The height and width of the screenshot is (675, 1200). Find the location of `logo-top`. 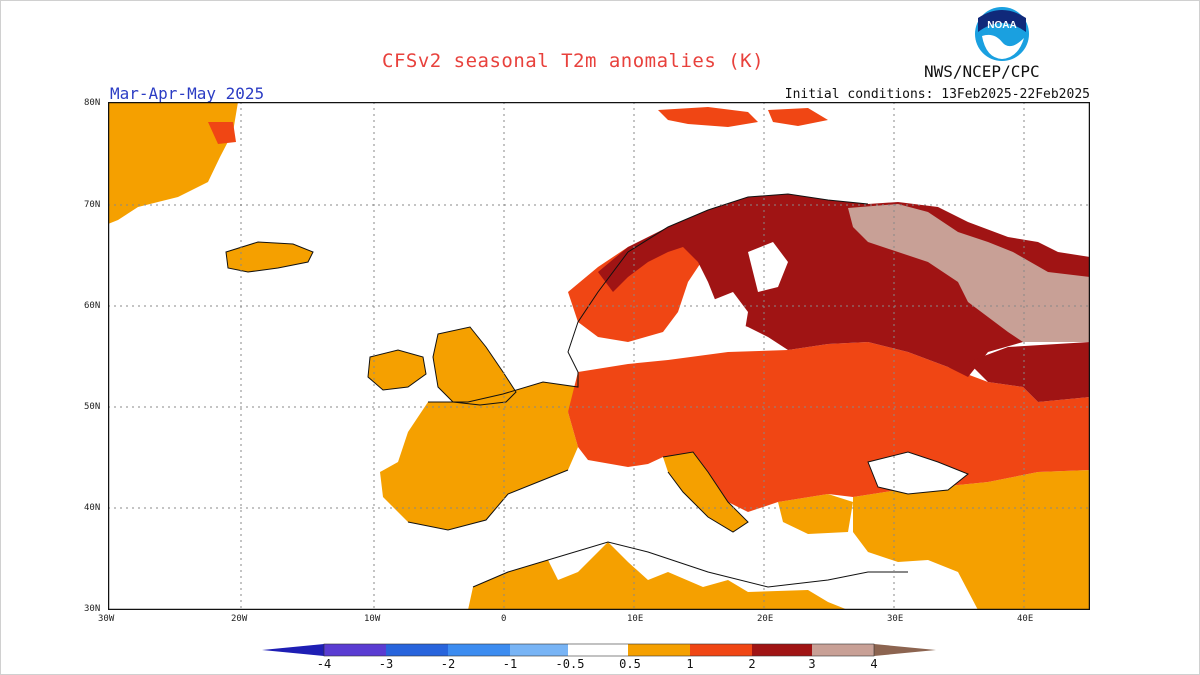

logo-top is located at coordinates (1002, 21).